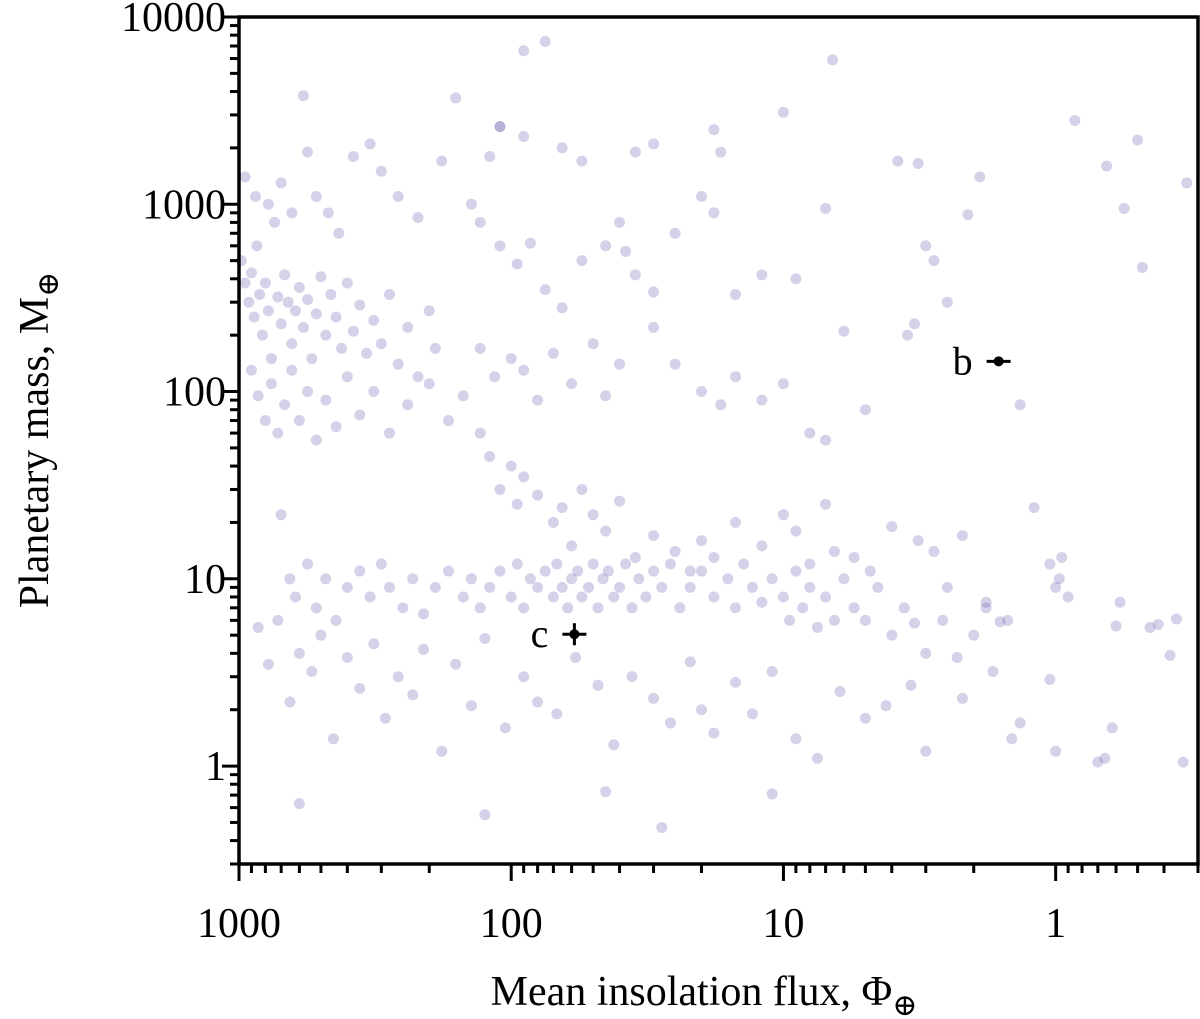 This screenshot has width=1200, height=1019. I want to click on planet-c: c, so click(559, 633).